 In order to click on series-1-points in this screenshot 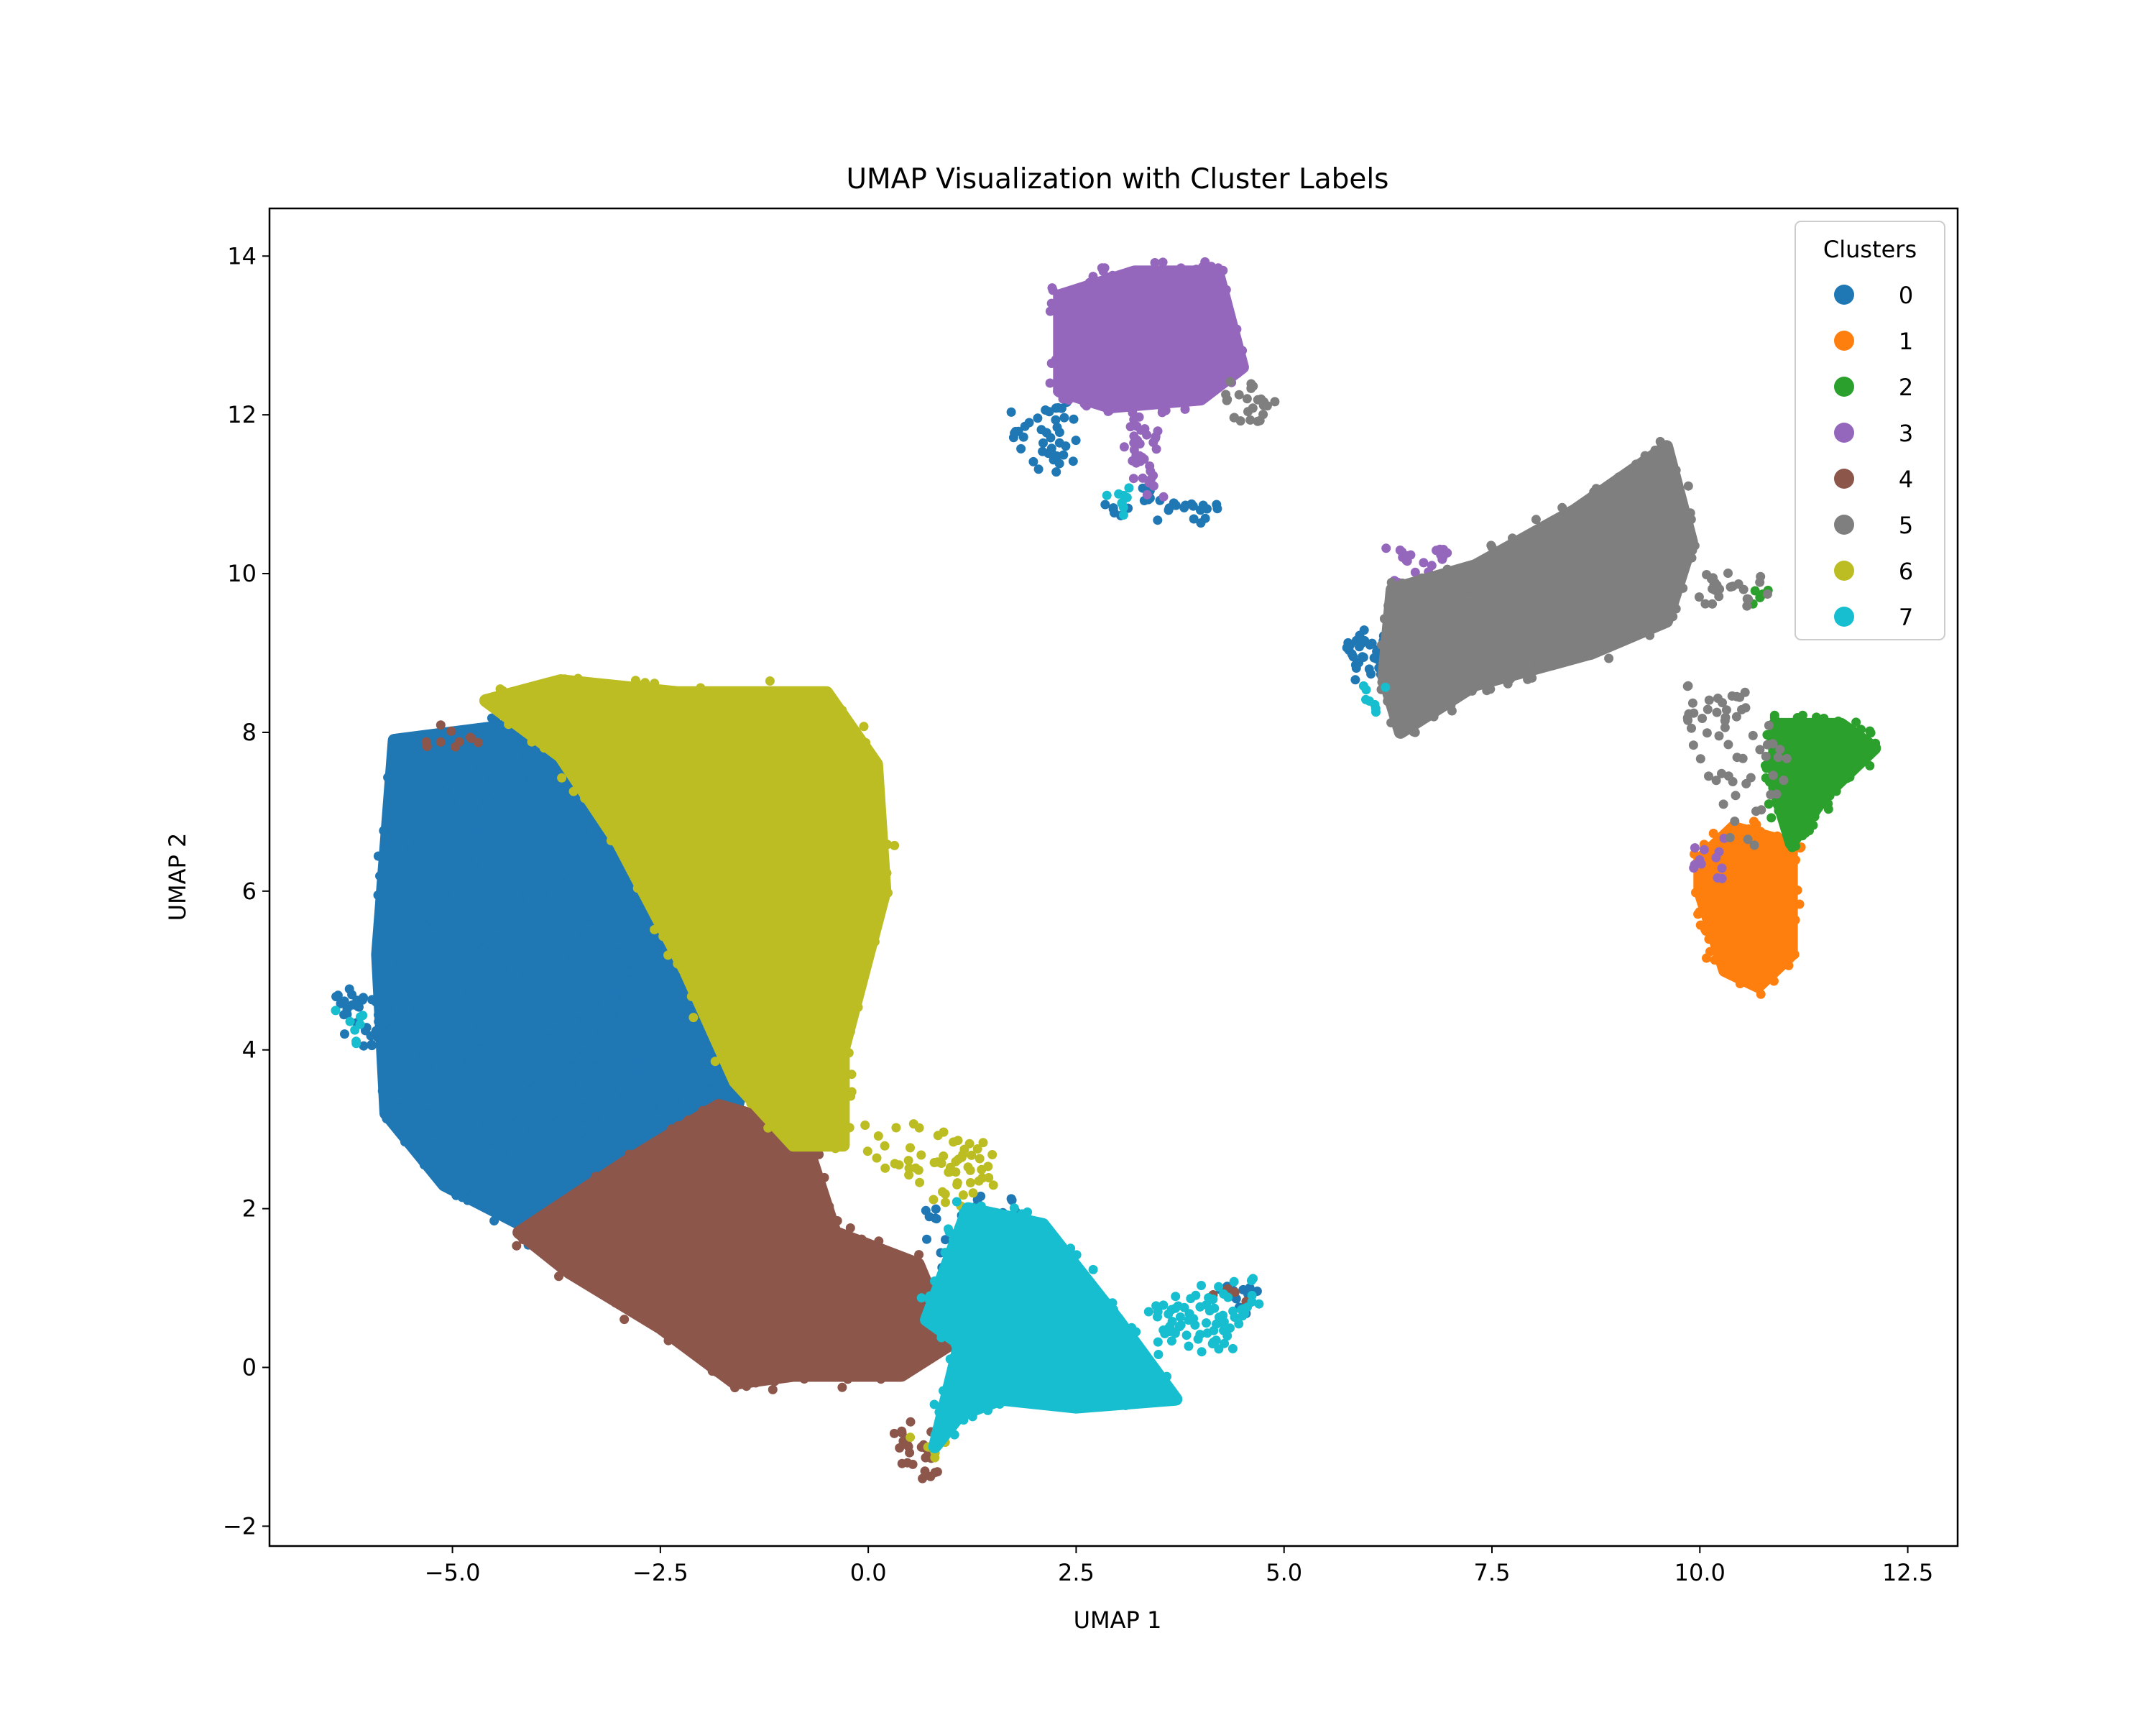, I will do `click(1748, 907)`.